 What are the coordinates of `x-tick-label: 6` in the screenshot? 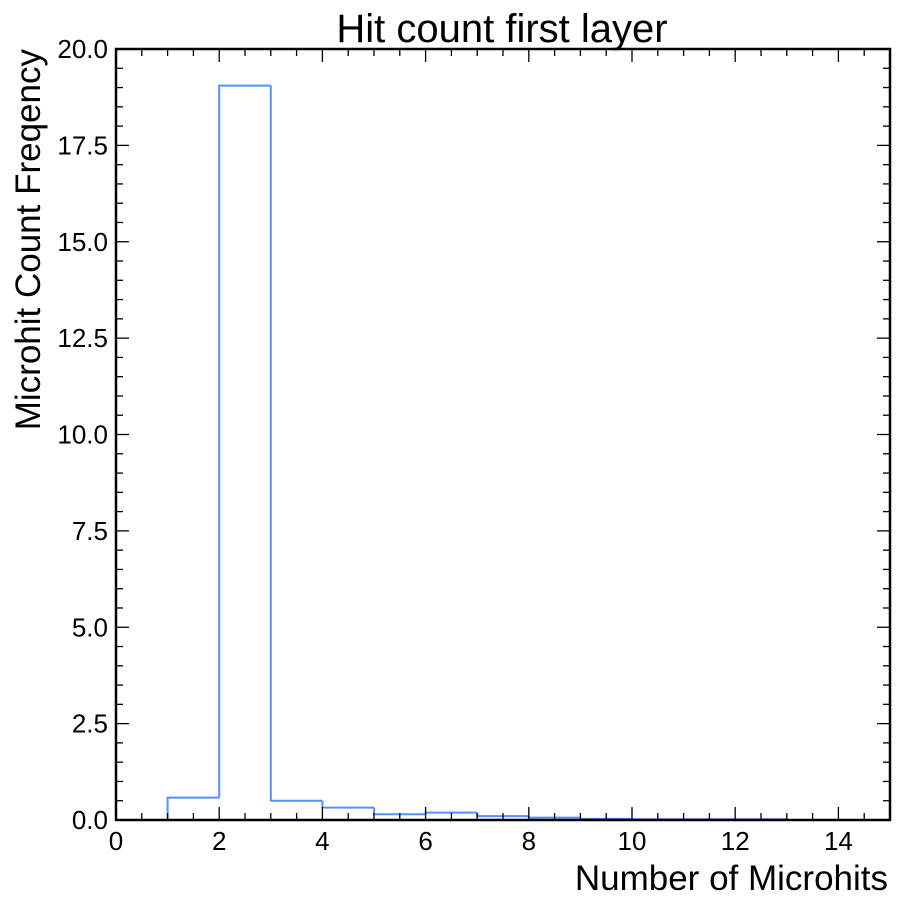 It's located at (425, 841).